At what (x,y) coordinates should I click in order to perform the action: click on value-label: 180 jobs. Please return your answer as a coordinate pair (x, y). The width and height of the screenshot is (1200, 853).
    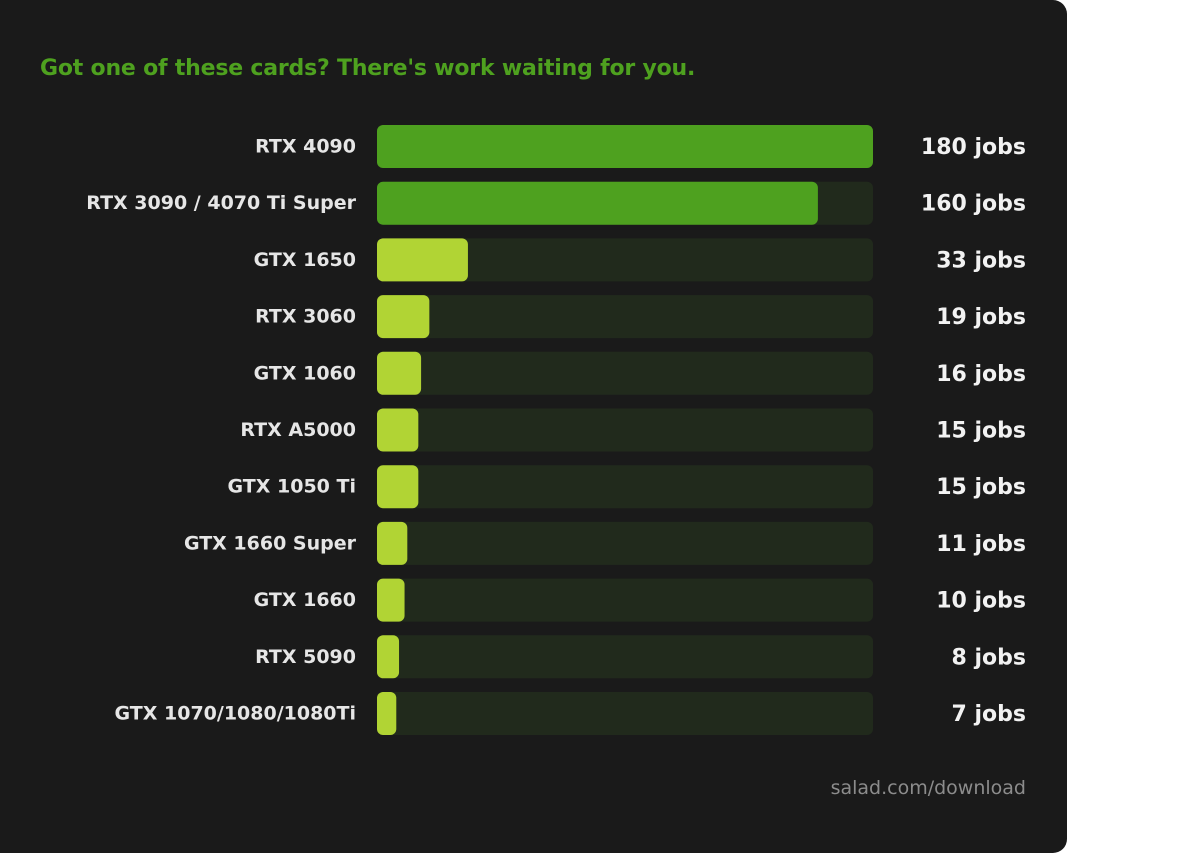
    Looking at the image, I should click on (973, 147).